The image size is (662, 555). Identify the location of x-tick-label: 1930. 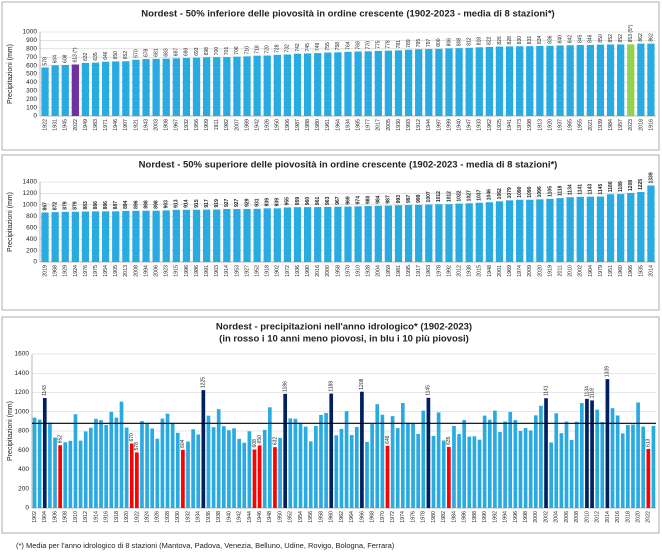
(178, 517).